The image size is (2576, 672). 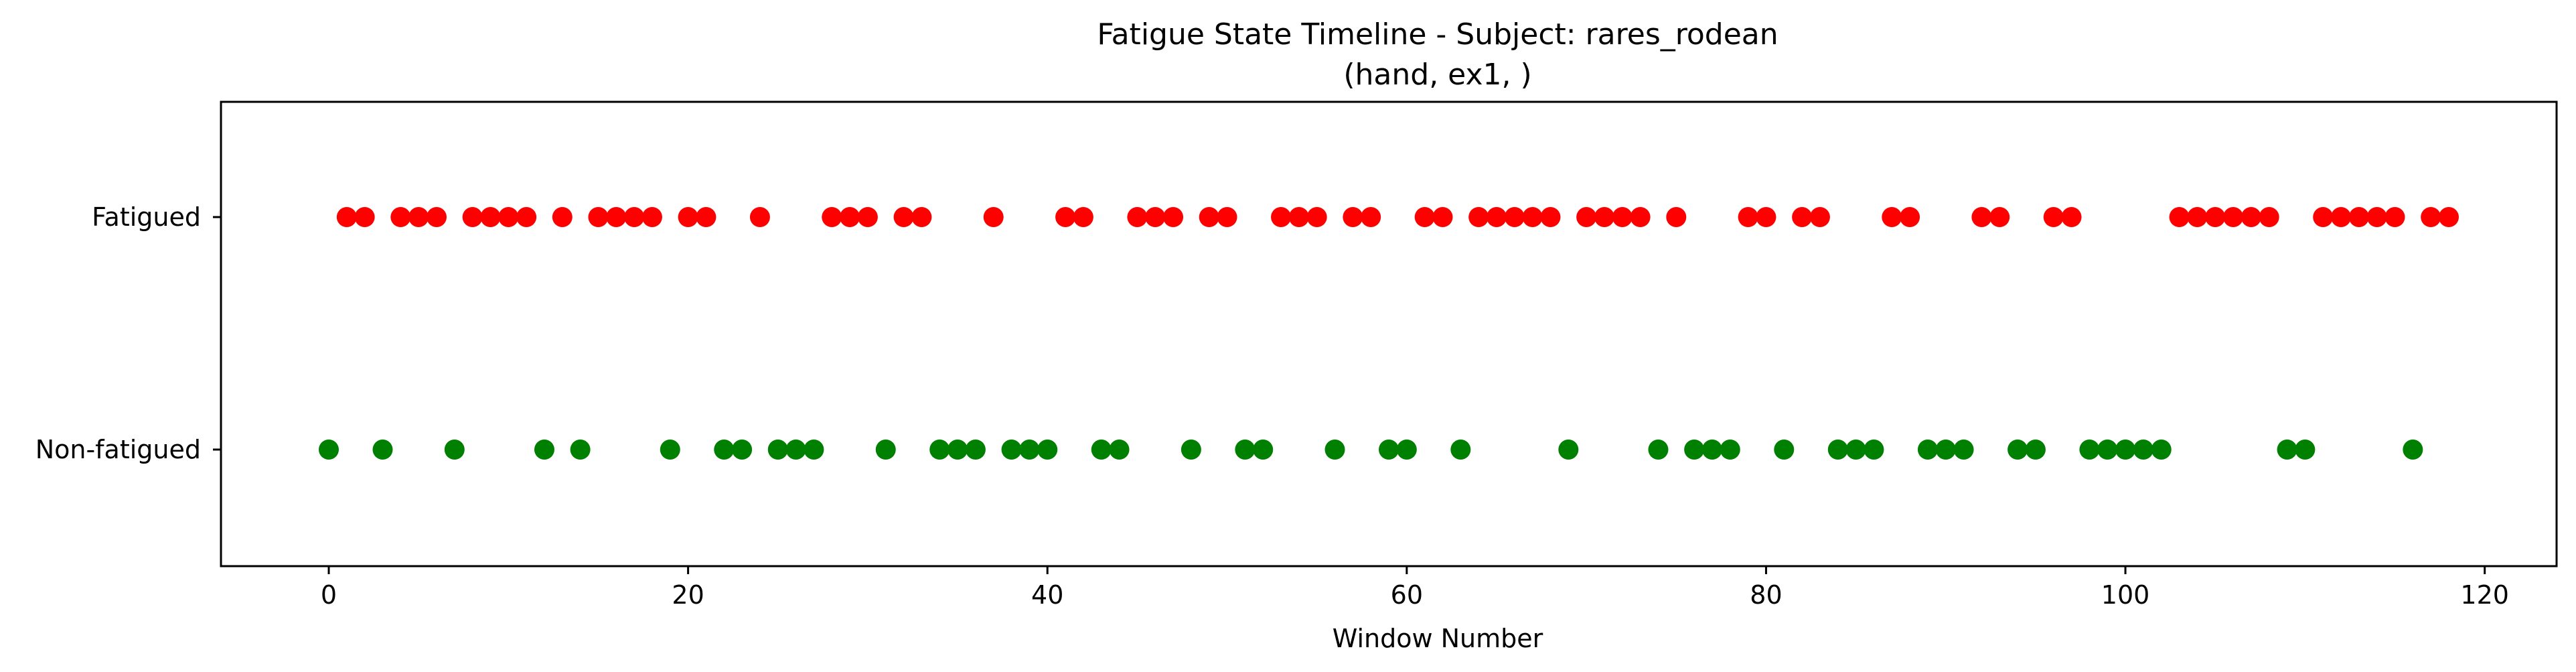 What do you see at coordinates (2484, 595) in the screenshot?
I see `x-tick-label-120: 120` at bounding box center [2484, 595].